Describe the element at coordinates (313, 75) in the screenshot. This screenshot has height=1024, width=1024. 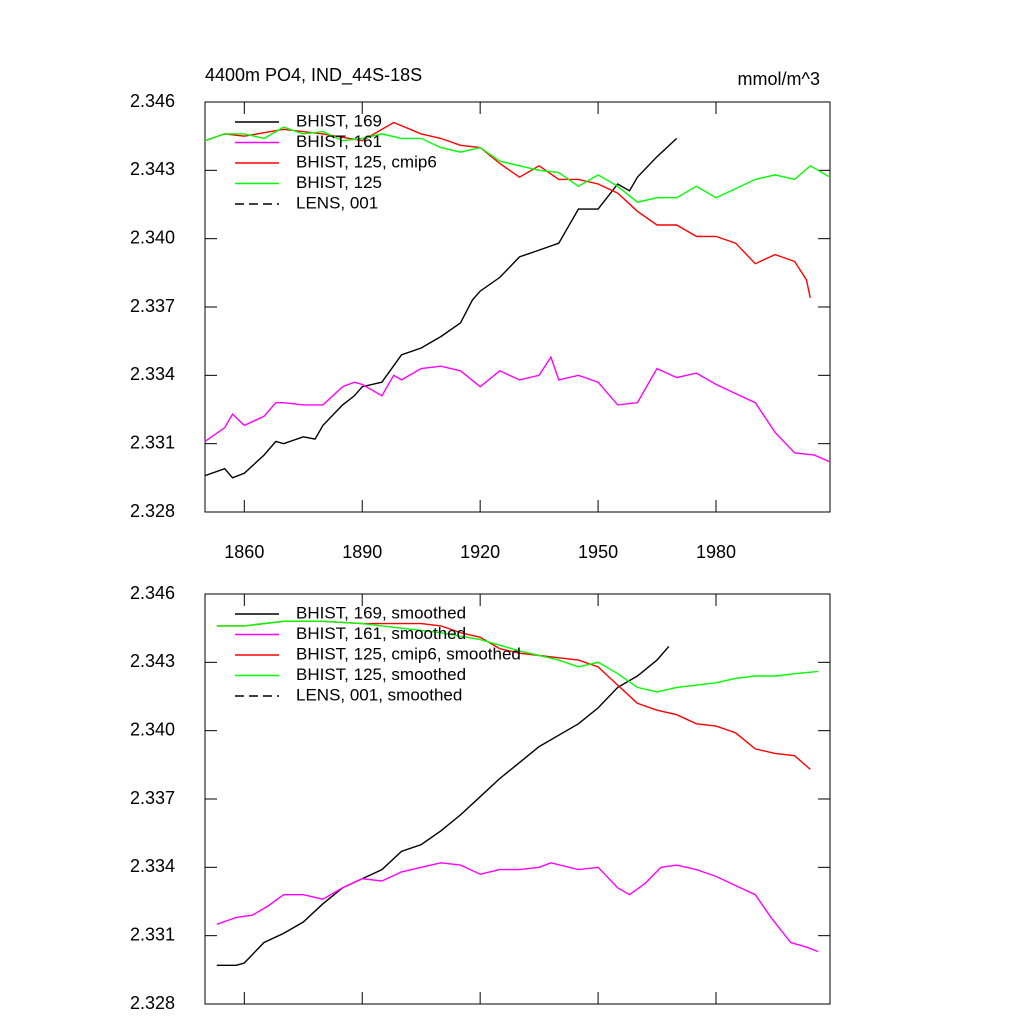
I see `chart-title: 4400m PO4, IND_44S-18S` at that location.